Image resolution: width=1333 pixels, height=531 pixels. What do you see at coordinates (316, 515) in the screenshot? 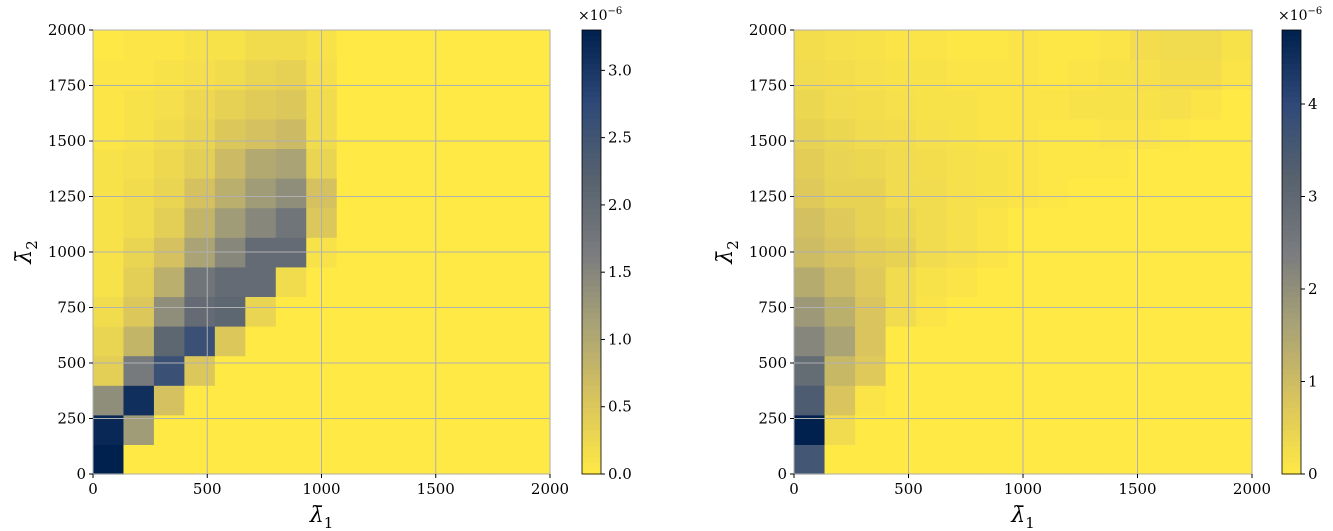
I see `x-axis-label-base: λ̄` at bounding box center [316, 515].